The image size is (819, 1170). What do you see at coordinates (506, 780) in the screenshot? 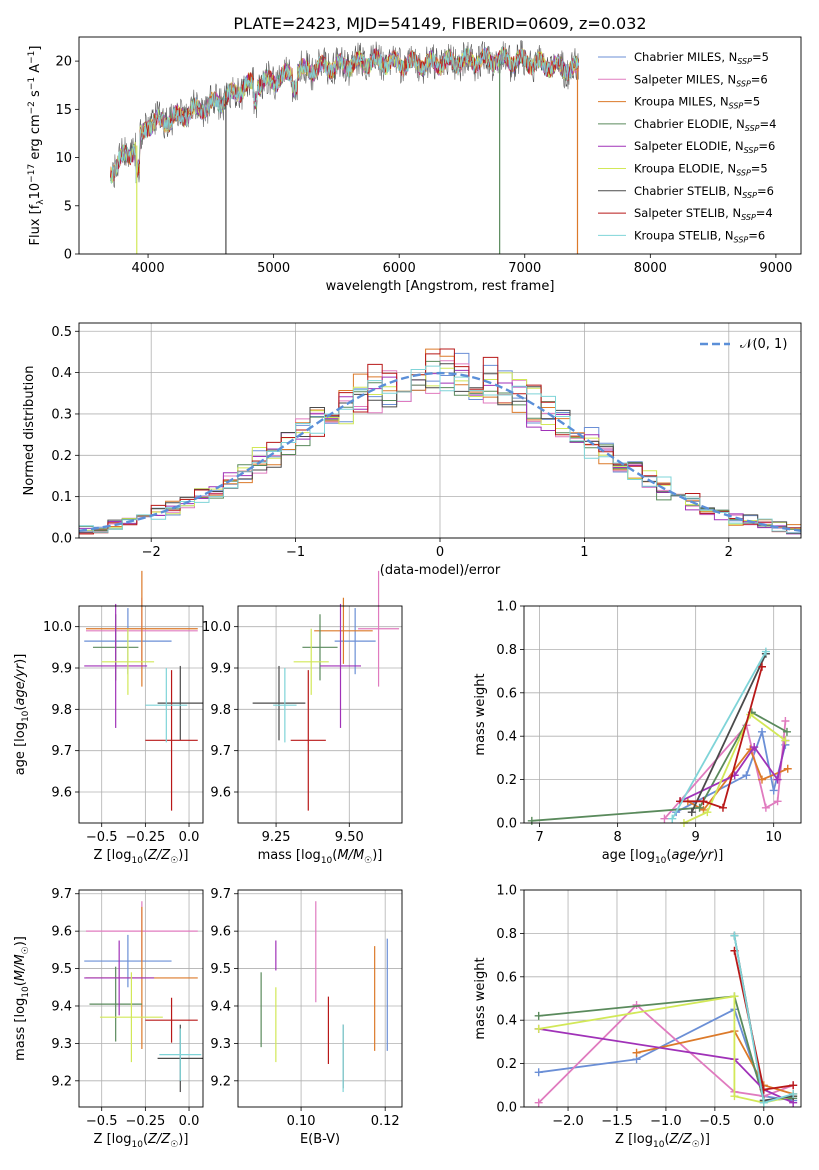
I see `weight-vs-age-ytick-label: 0.2` at bounding box center [506, 780].